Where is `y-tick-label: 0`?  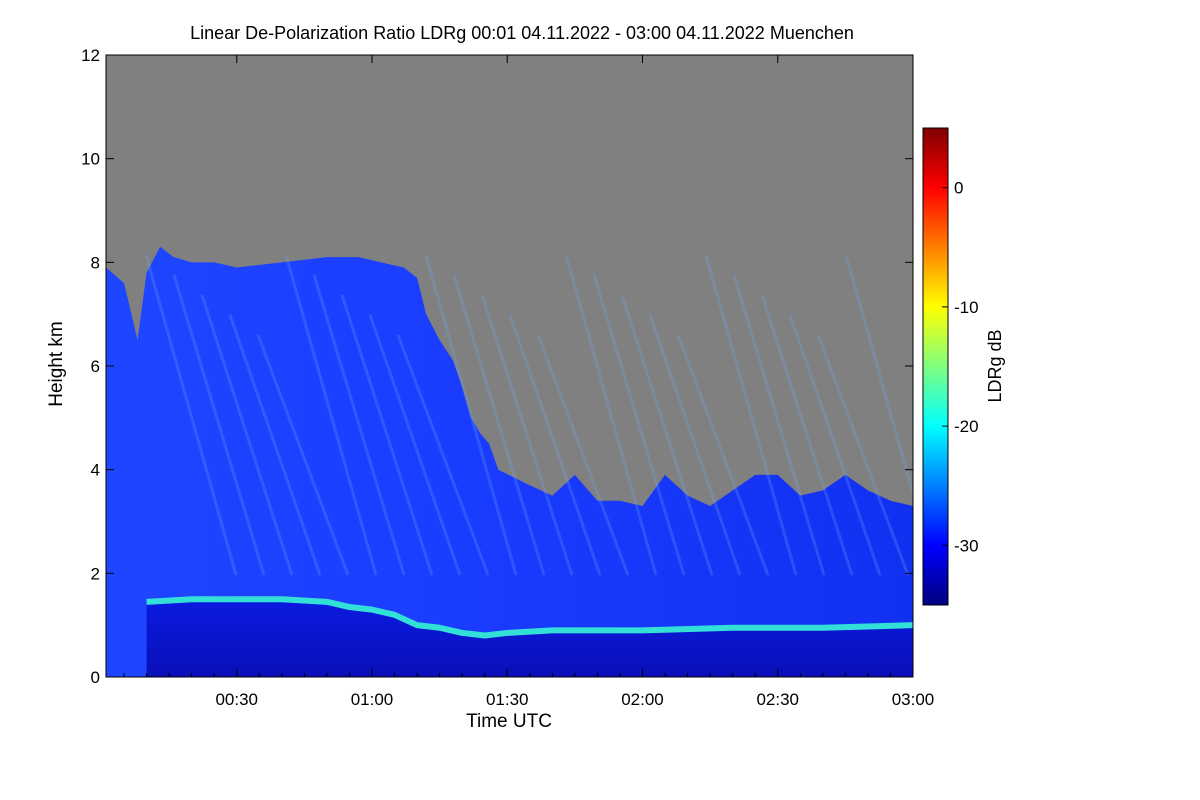 y-tick-label: 0 is located at coordinates (95, 677).